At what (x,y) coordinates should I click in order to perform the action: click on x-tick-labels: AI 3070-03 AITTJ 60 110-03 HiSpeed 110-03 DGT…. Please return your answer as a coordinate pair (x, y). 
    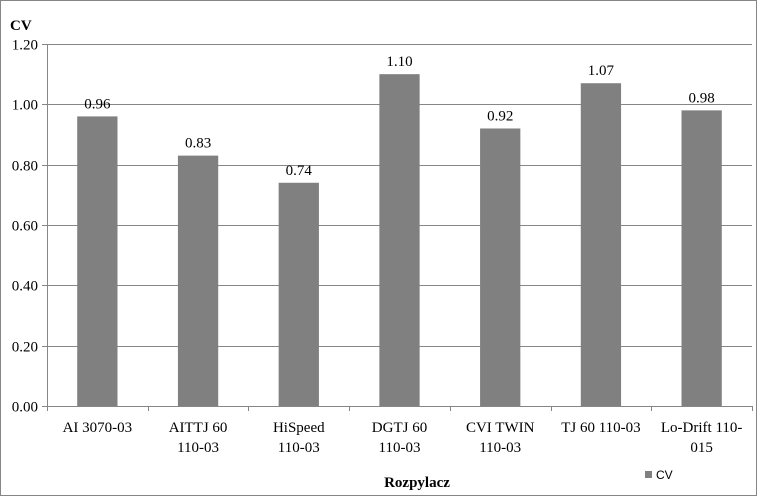
    Looking at the image, I should click on (403, 438).